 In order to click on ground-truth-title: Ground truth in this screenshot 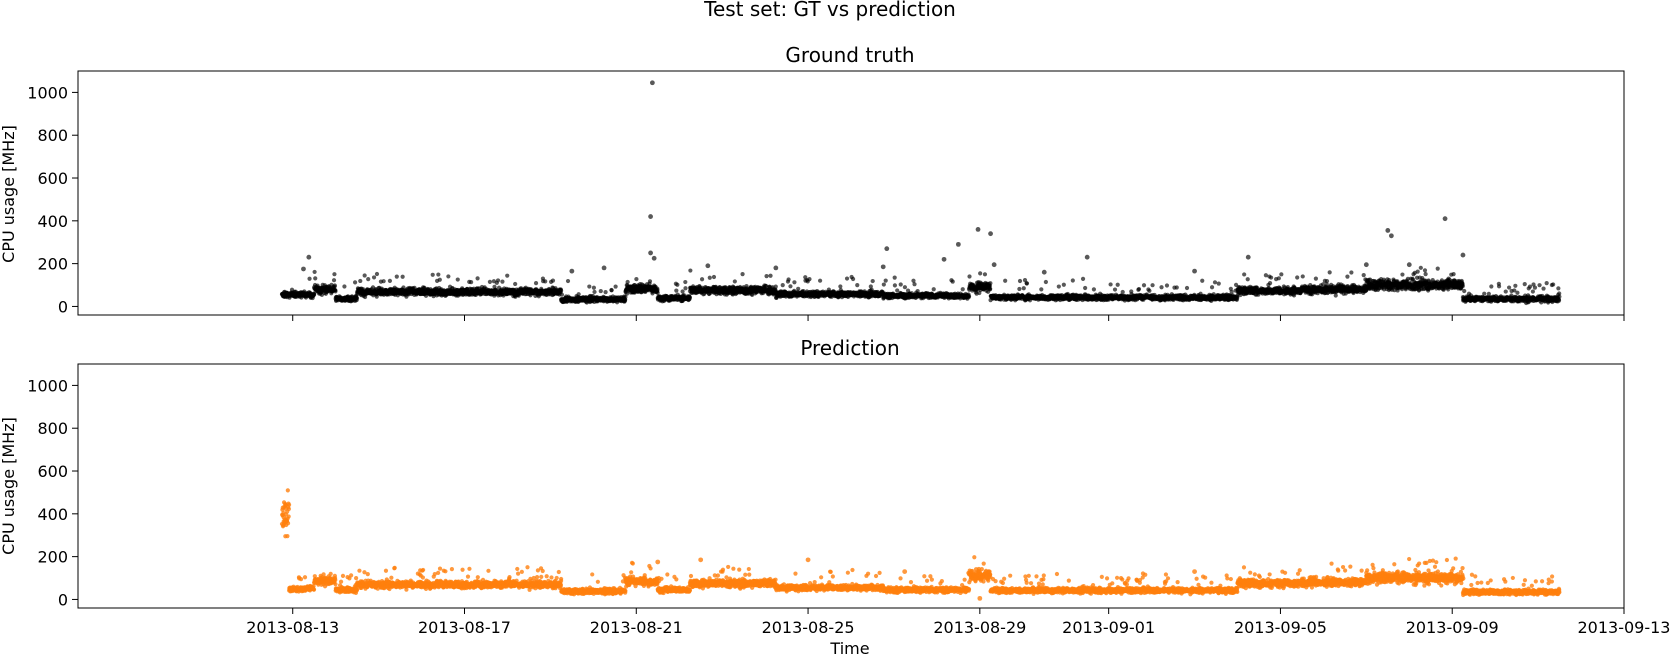, I will do `click(849, 55)`.